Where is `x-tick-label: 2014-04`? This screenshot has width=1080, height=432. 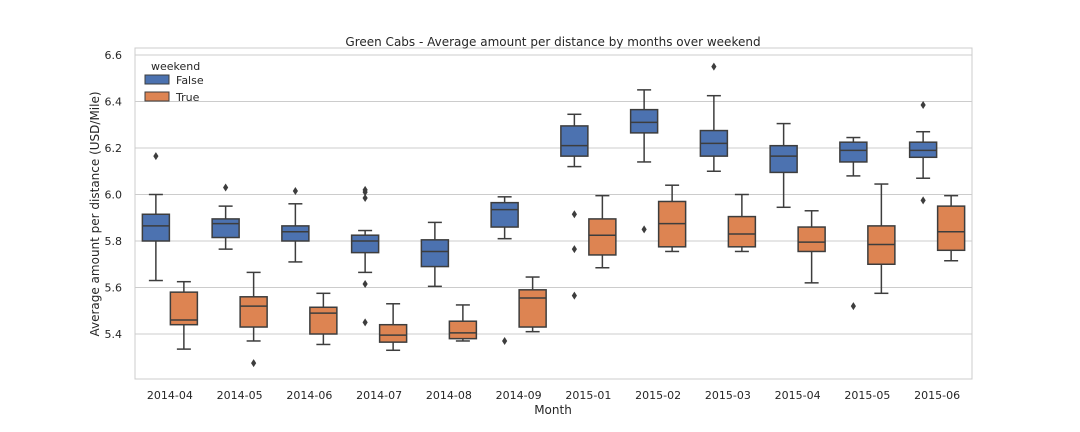
x-tick-label: 2014-04 is located at coordinates (170, 395).